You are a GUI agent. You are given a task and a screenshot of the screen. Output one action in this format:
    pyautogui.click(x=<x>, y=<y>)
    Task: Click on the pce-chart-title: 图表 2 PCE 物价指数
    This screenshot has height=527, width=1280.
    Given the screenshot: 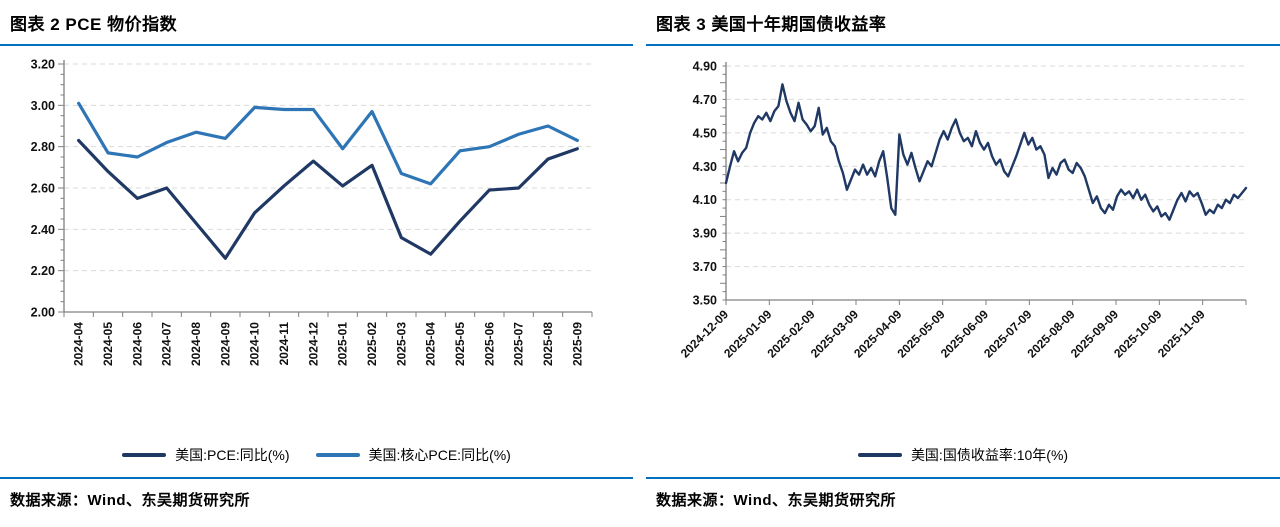 What is the action you would take?
    pyautogui.click(x=94, y=24)
    